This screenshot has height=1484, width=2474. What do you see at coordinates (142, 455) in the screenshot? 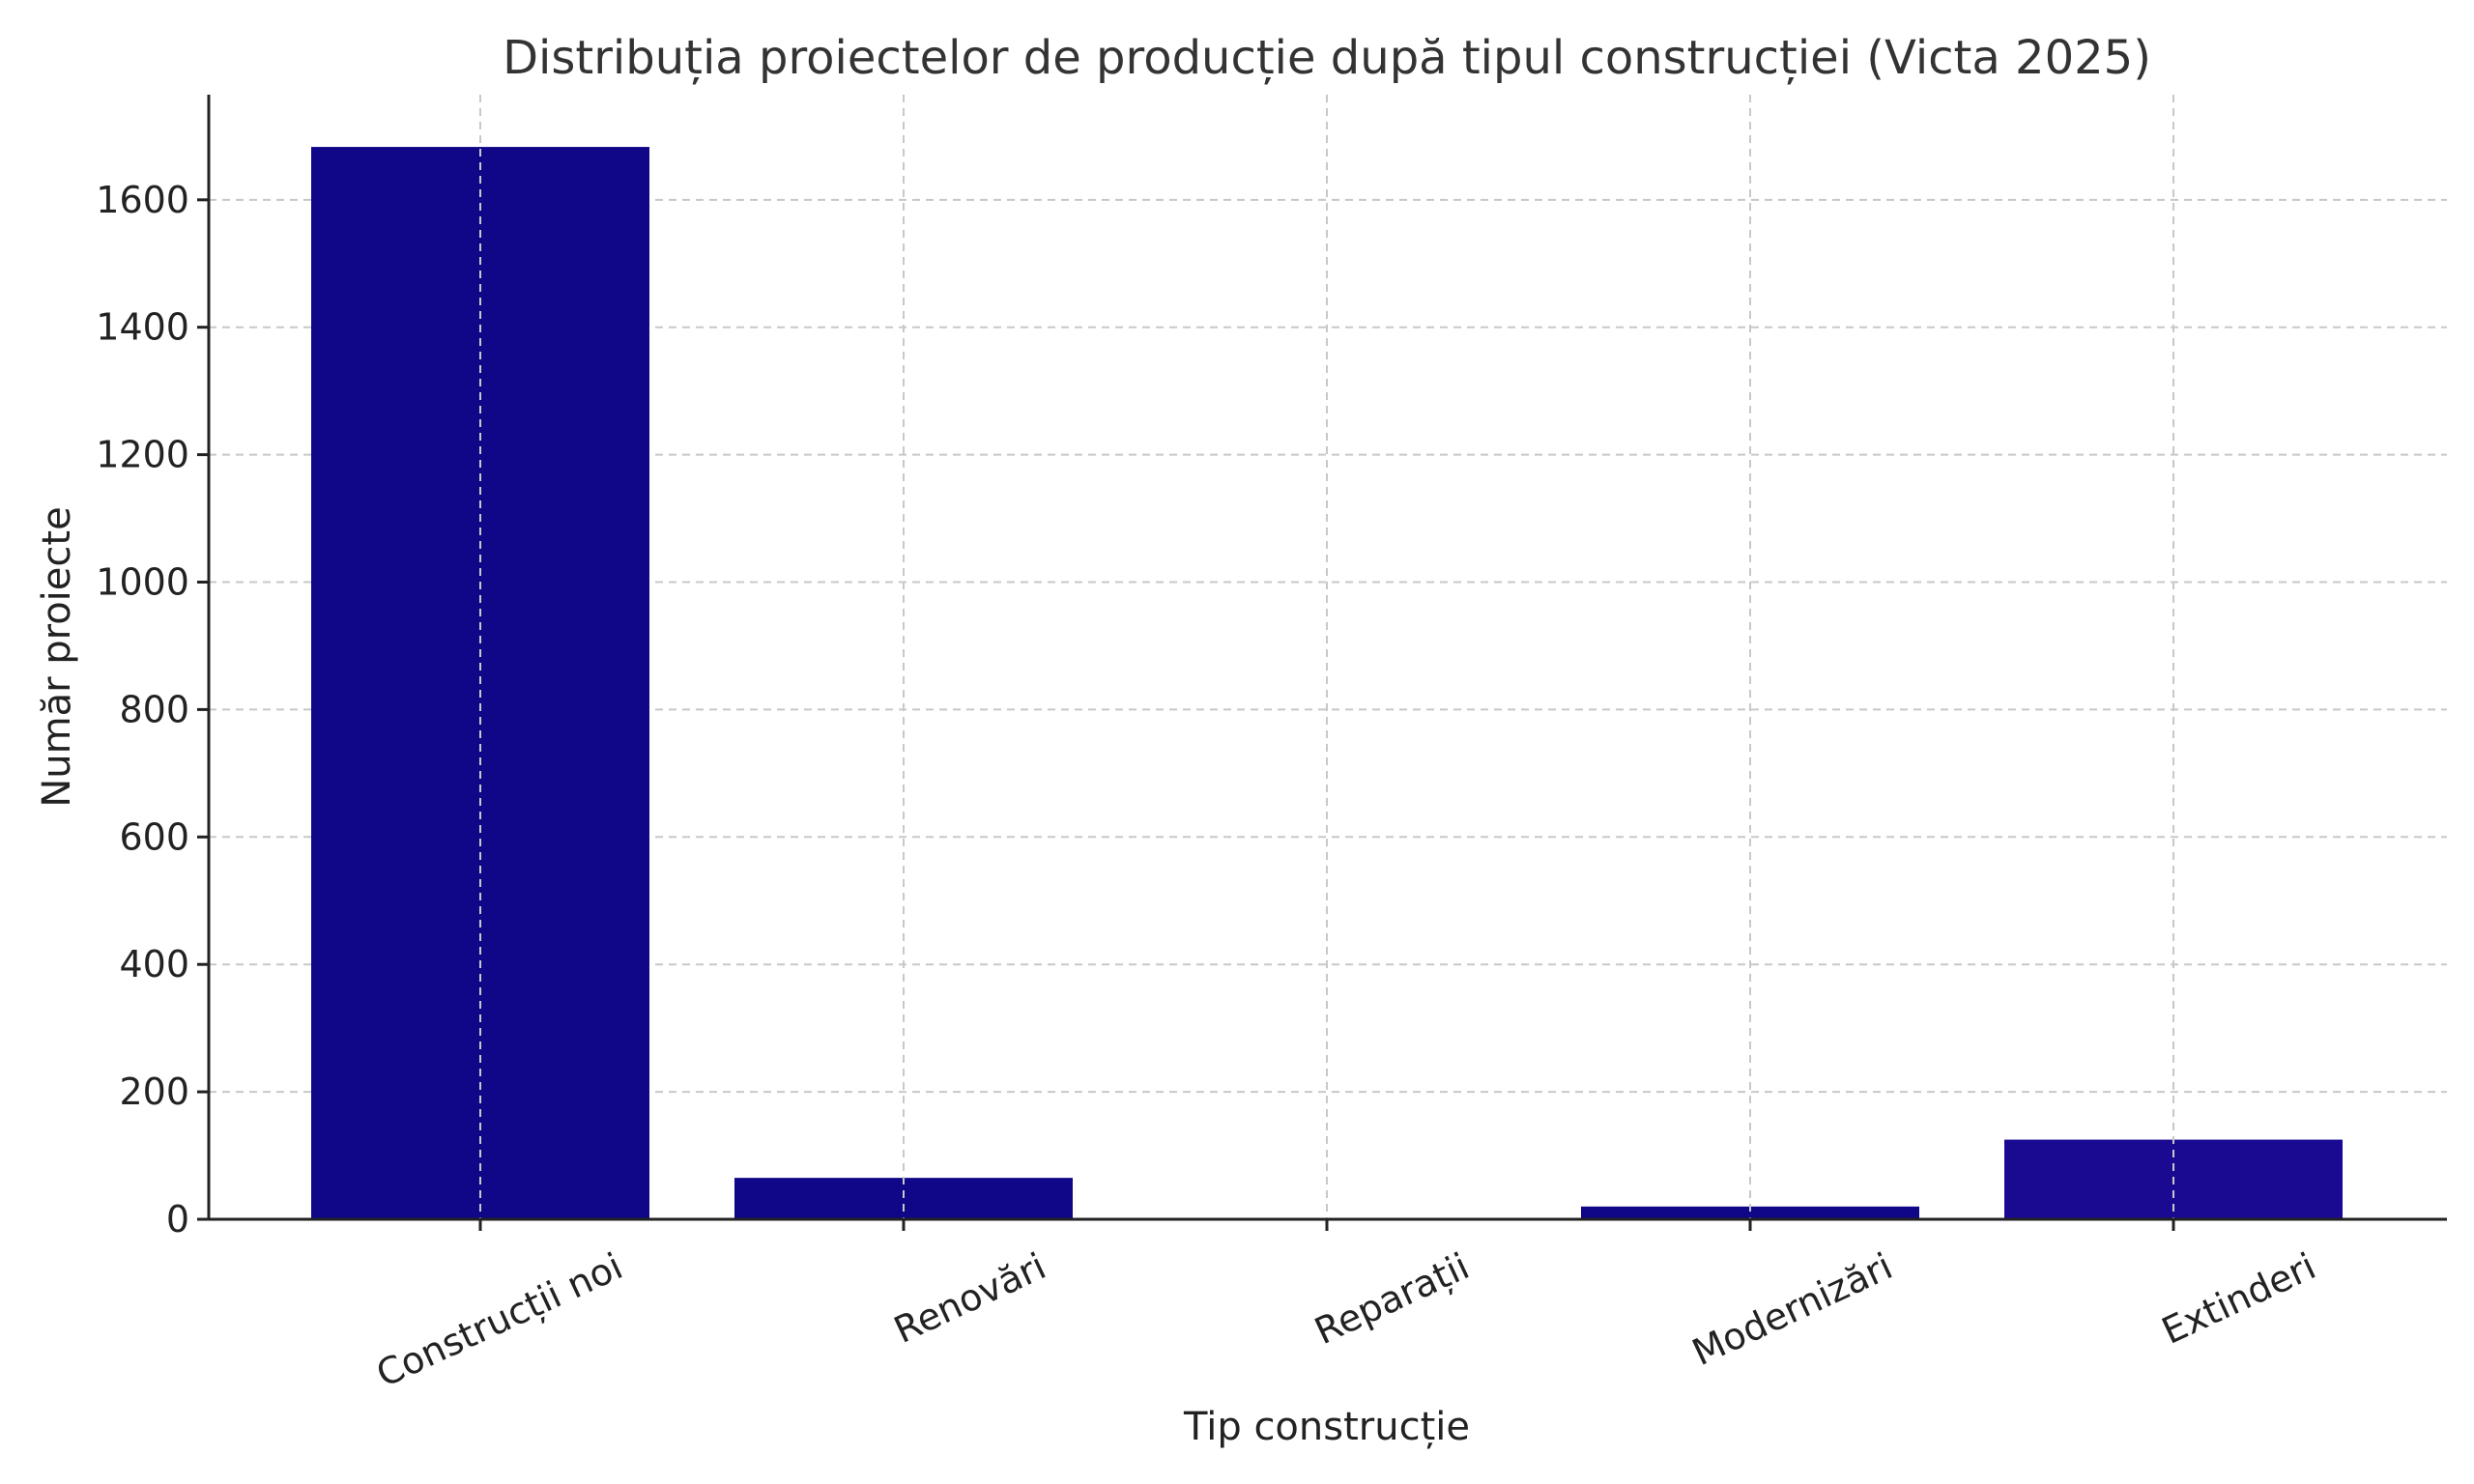
I see `y-tick-label: 1200` at bounding box center [142, 455].